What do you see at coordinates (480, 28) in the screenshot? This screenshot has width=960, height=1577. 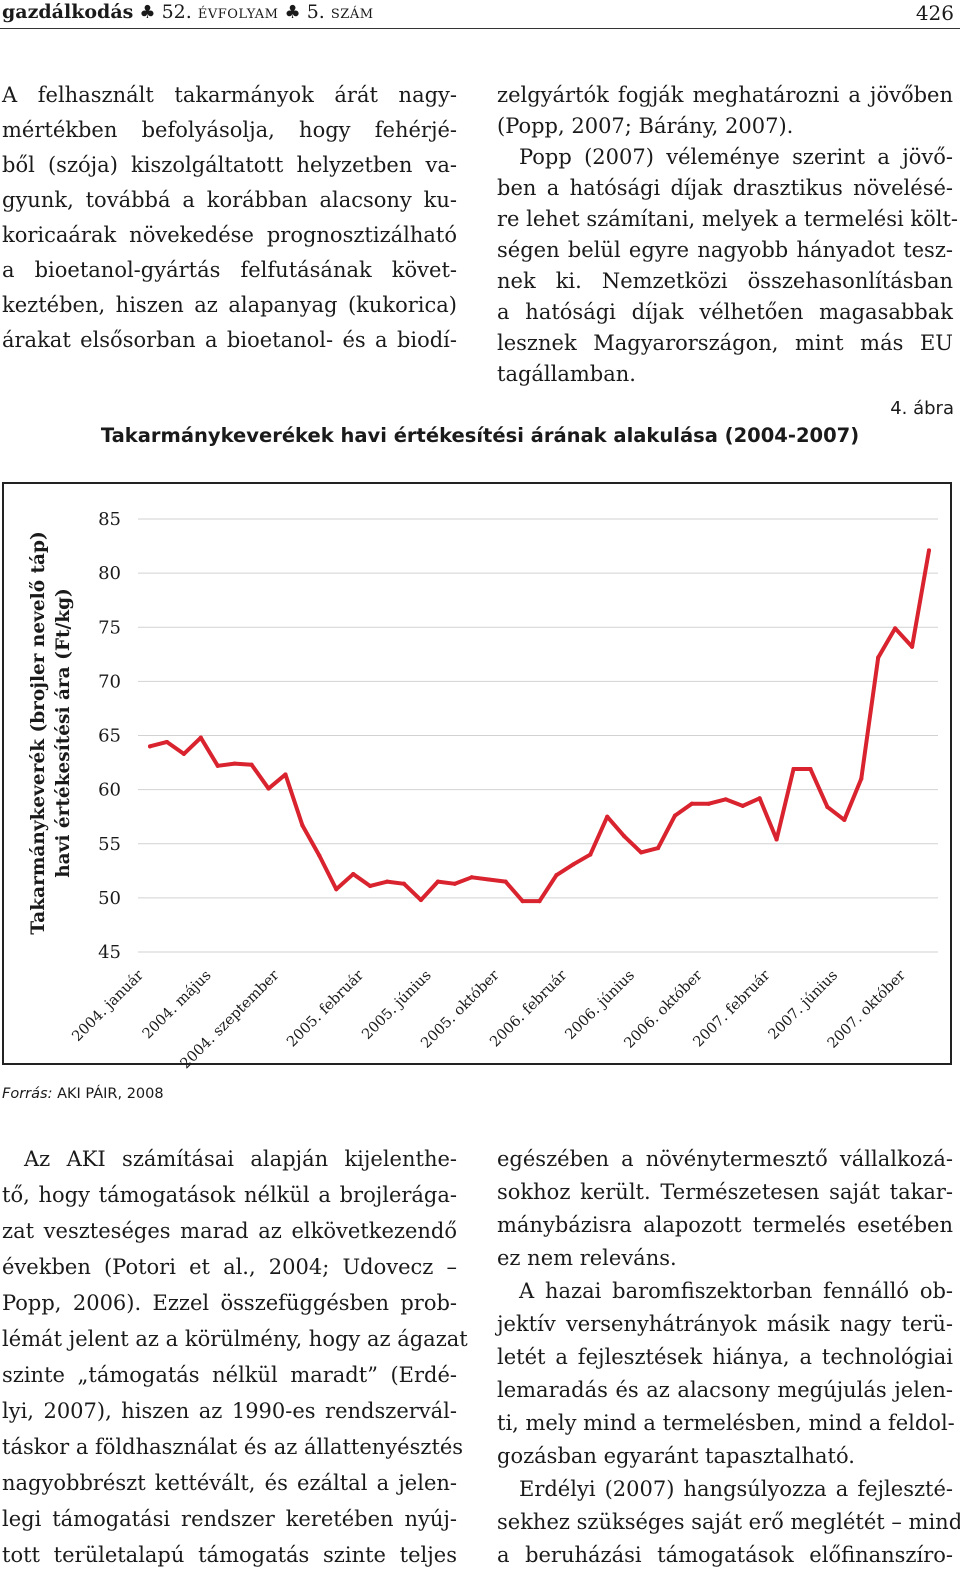 I see `header-divider` at bounding box center [480, 28].